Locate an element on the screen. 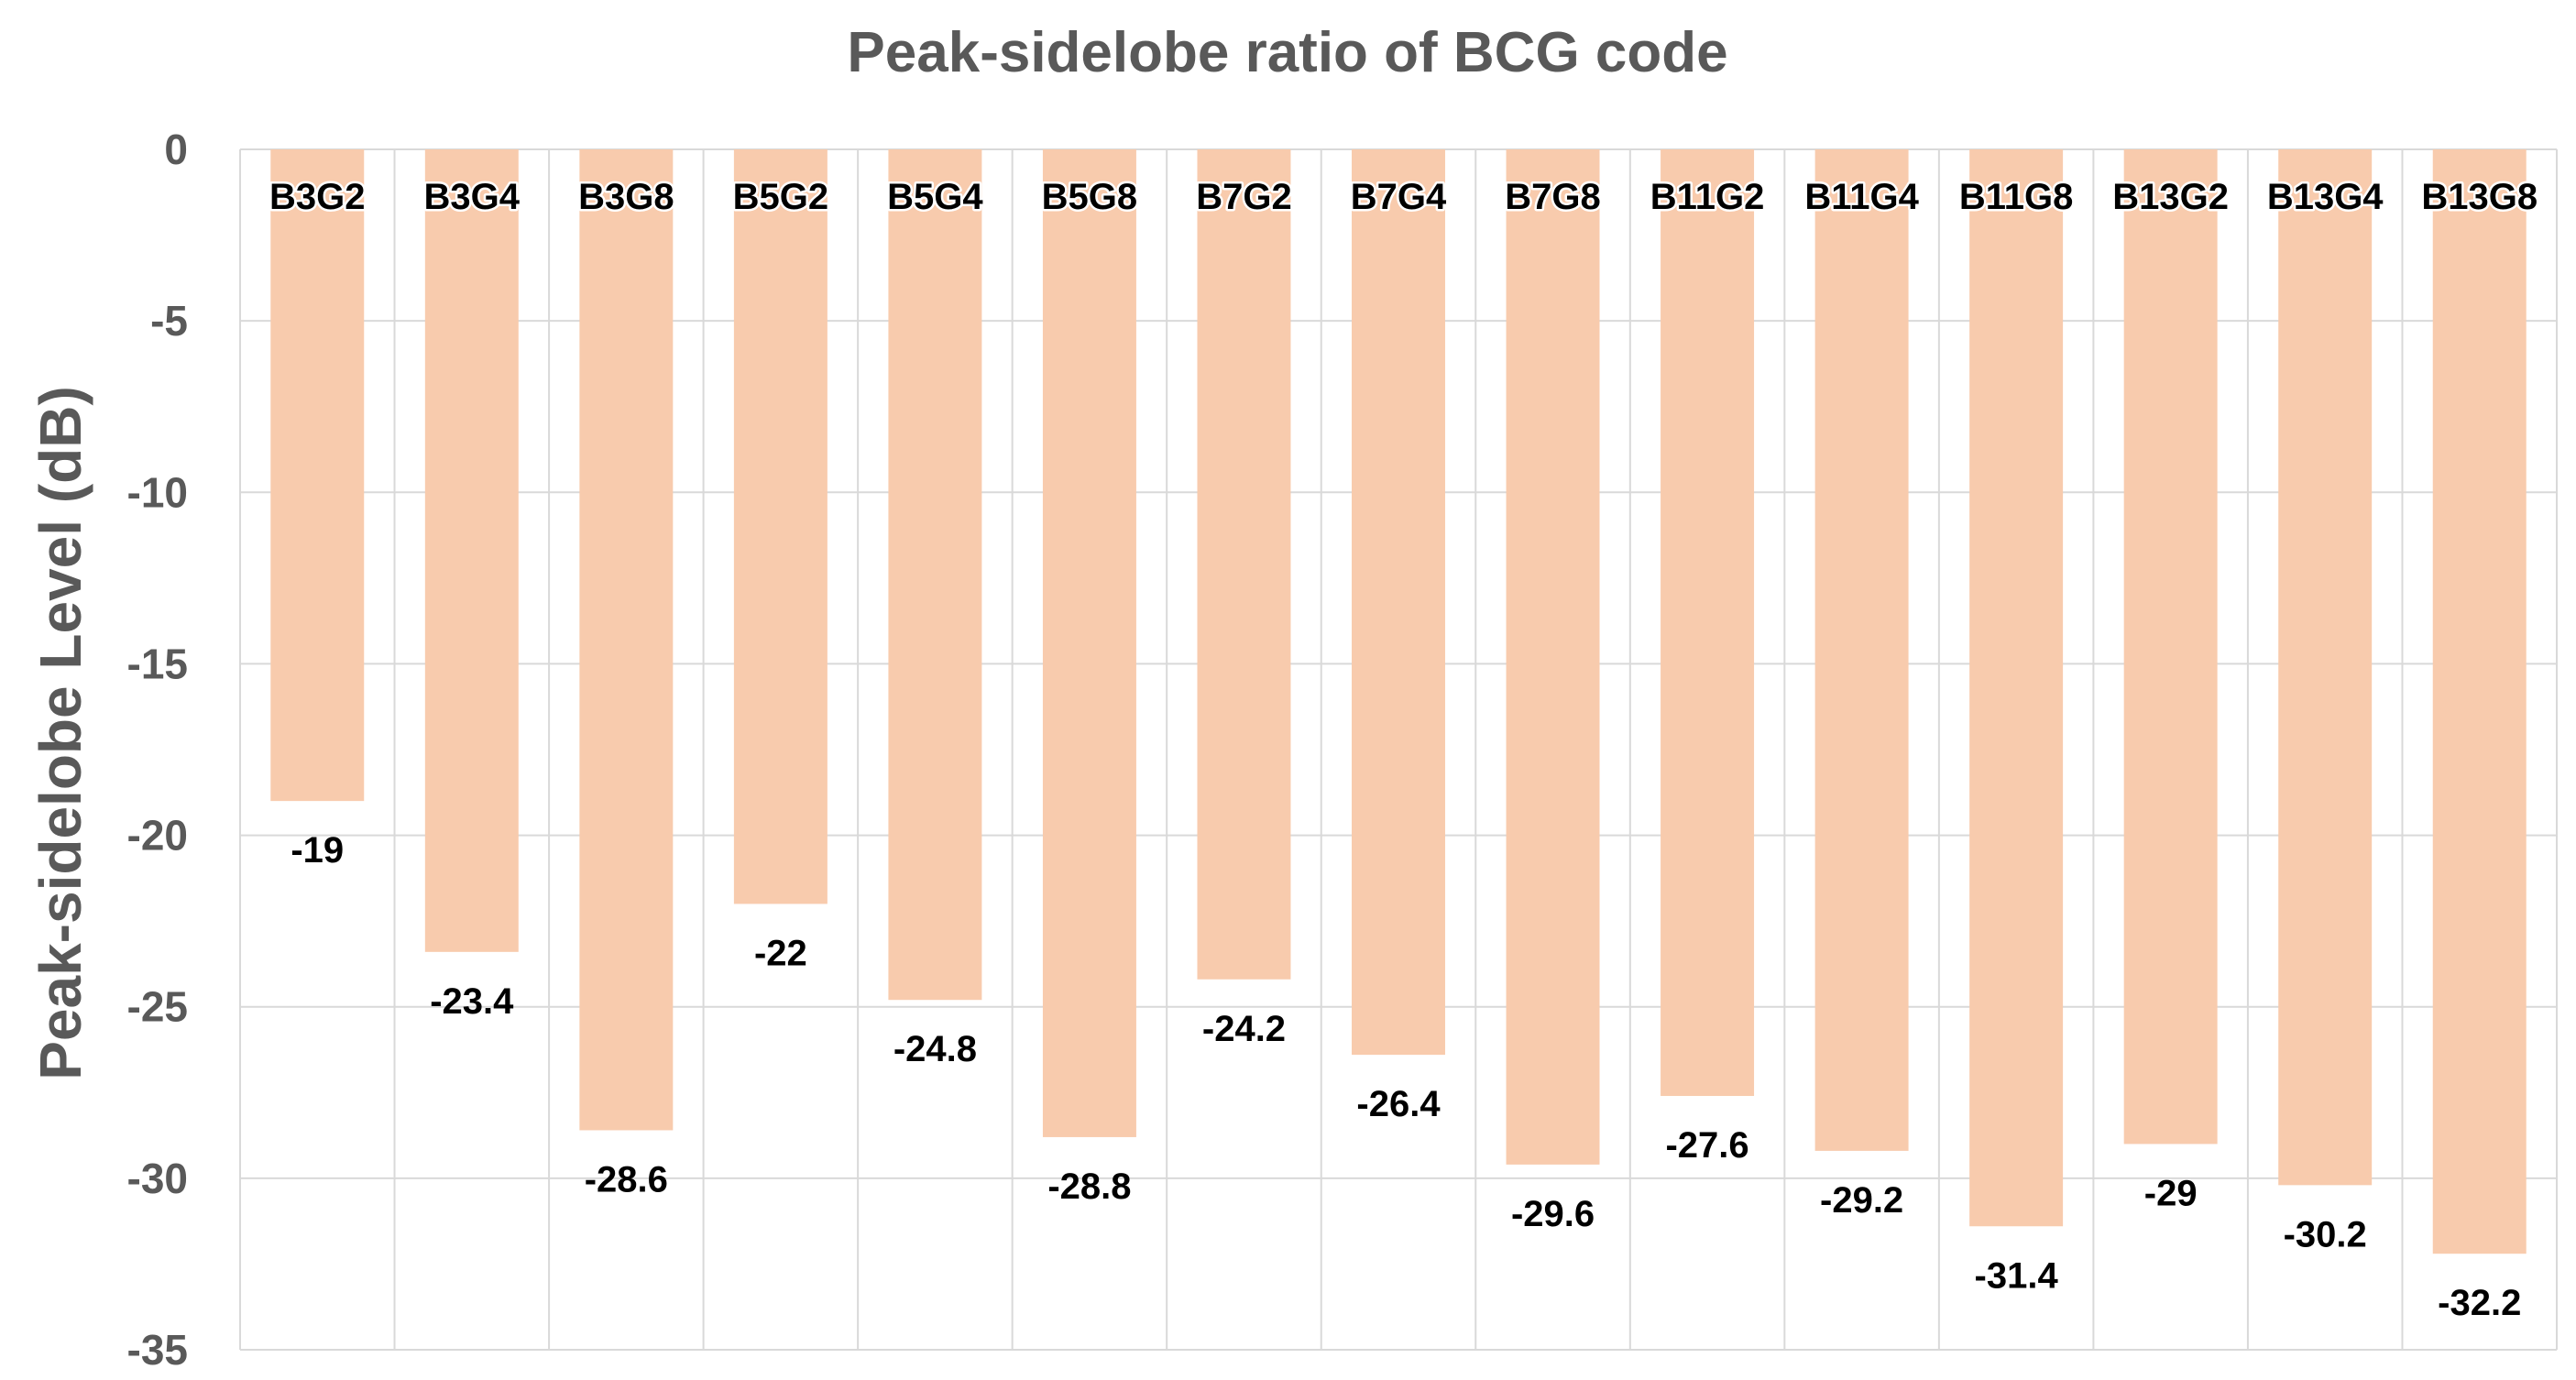 The height and width of the screenshot is (1380, 2576). y-axis-label: Peak-sidelobe Level (dB) is located at coordinates (60, 733).